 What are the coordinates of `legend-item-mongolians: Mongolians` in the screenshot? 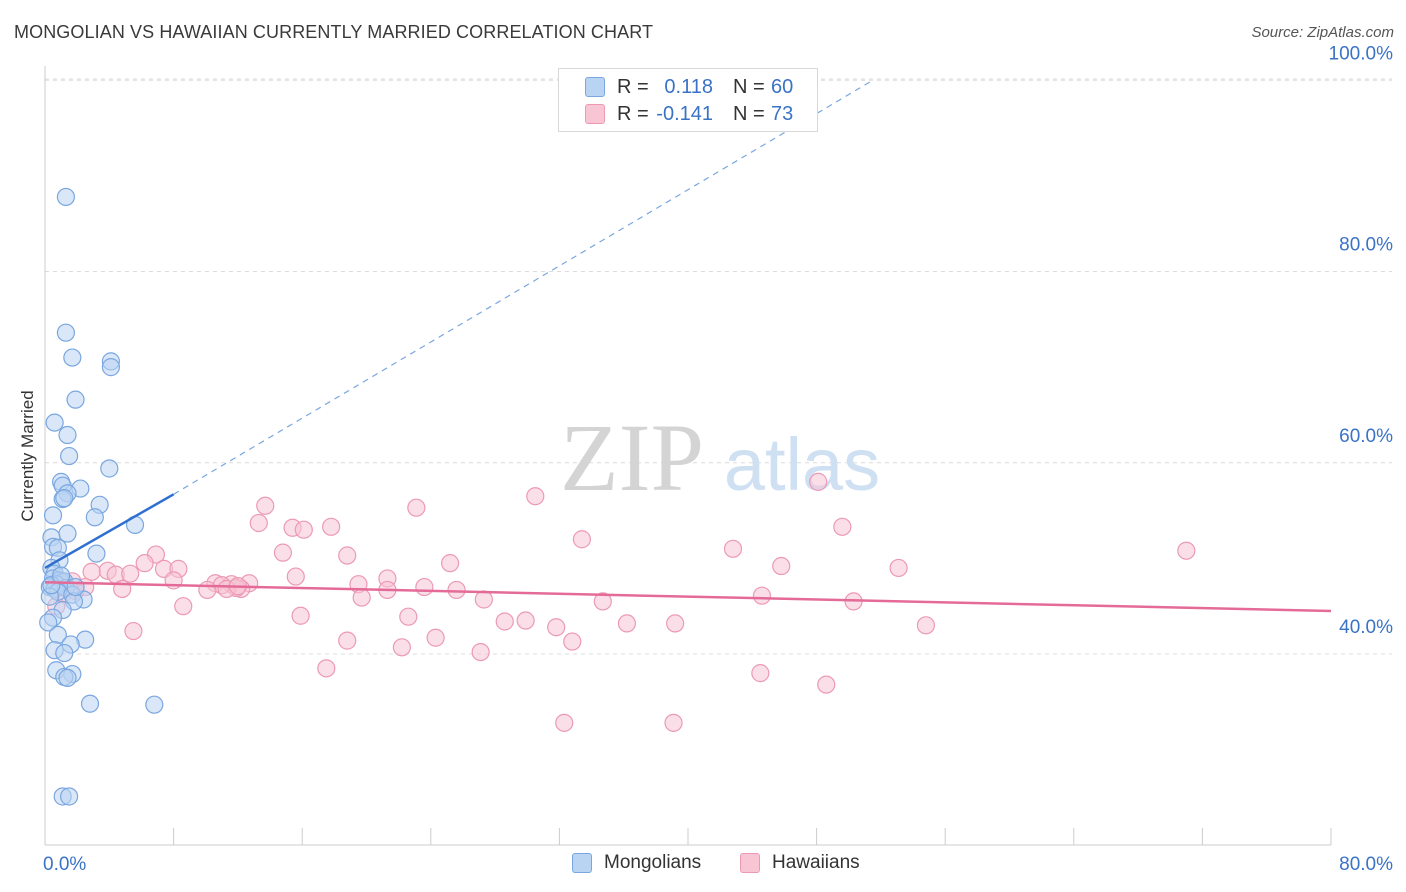 It's located at (636, 863).